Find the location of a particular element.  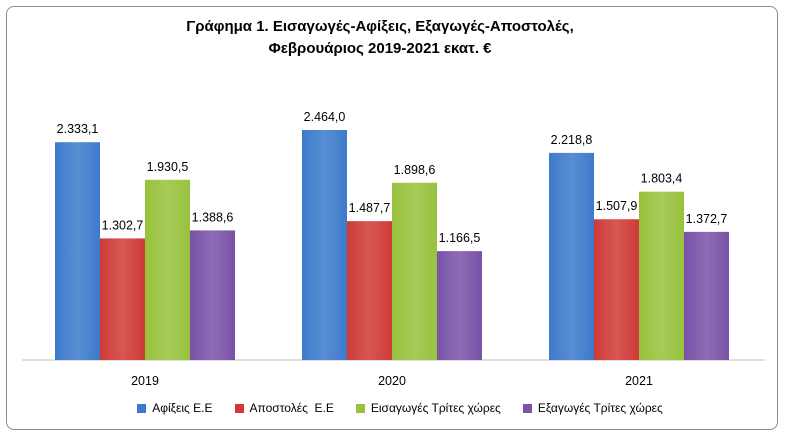

legend-swatch-imports-third is located at coordinates (360, 408).